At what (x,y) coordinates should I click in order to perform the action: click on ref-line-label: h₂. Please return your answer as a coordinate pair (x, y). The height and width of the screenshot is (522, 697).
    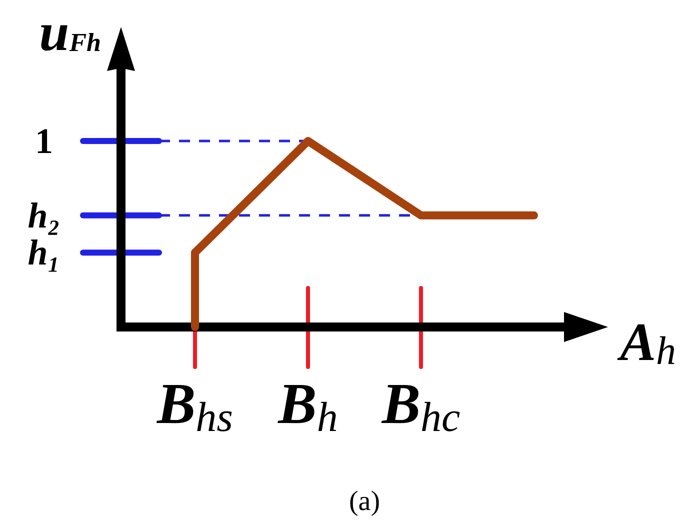
    Looking at the image, I should click on (44, 215).